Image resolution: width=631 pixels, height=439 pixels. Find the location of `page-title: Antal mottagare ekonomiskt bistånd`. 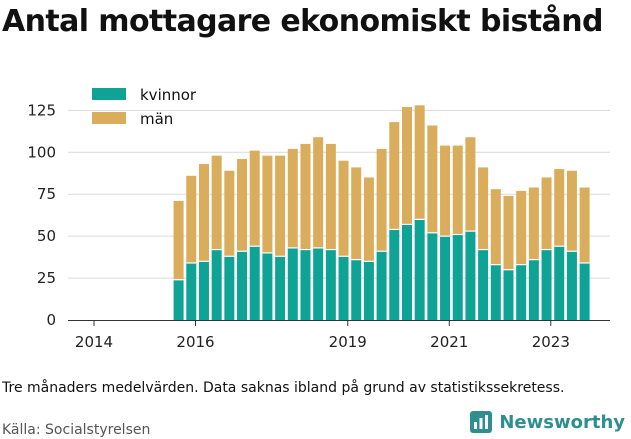

page-title: Antal mottagare ekonomiskt bistånd is located at coordinates (302, 21).